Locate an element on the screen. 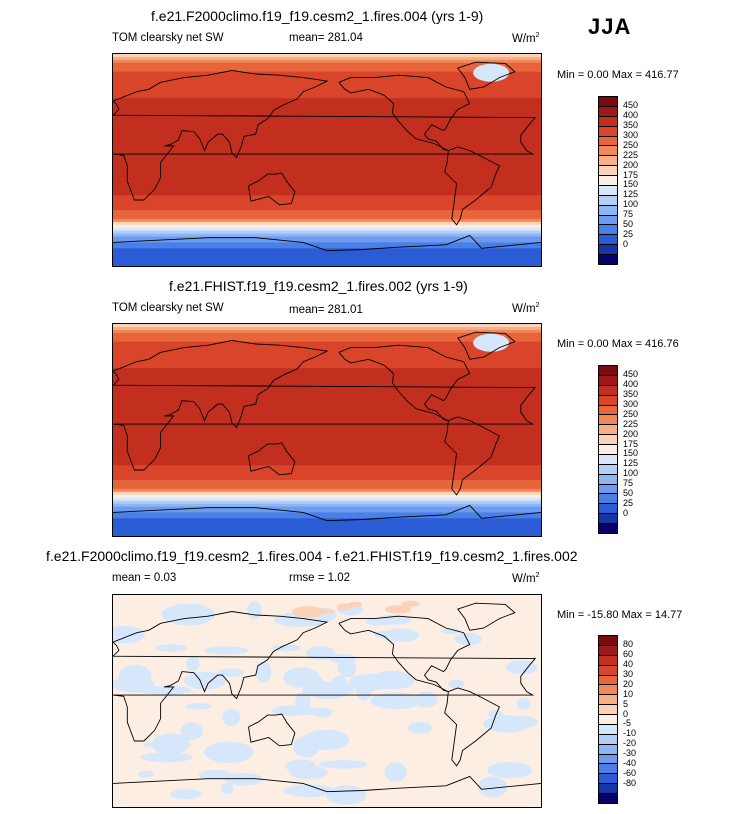 Image resolution: width=732 pixels, height=814 pixels. colorbar-tick-label: 300 is located at coordinates (631, 135).